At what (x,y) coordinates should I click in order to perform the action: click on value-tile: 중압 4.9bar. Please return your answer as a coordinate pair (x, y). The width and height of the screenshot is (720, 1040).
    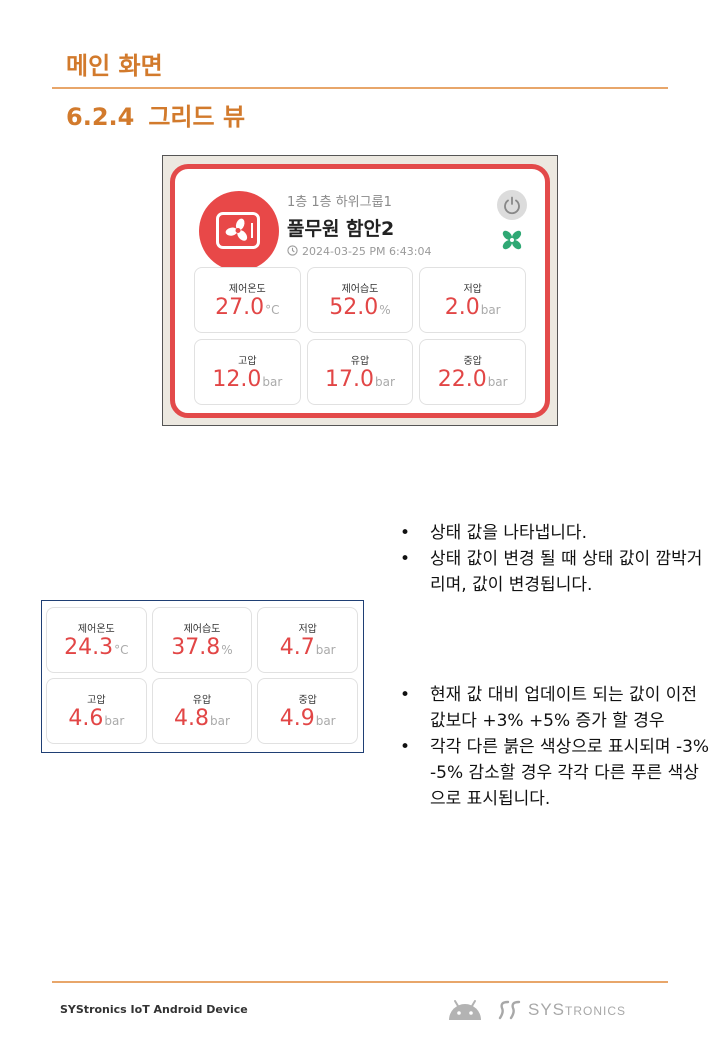
    Looking at the image, I should click on (307, 711).